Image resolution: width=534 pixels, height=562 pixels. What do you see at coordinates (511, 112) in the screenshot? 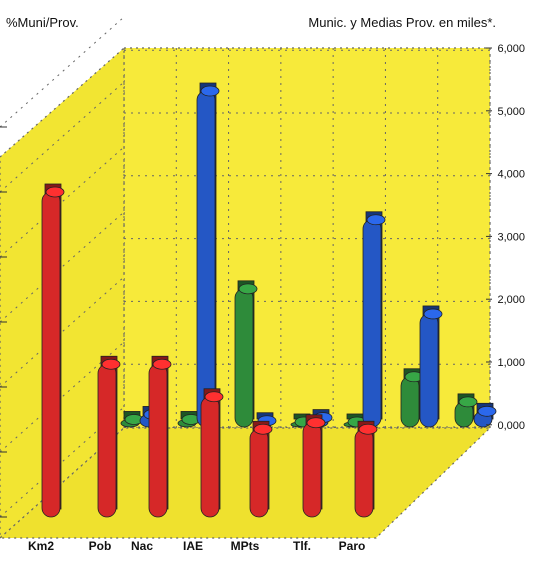
I see `right-axis-tick-label: 5,000` at bounding box center [511, 112].